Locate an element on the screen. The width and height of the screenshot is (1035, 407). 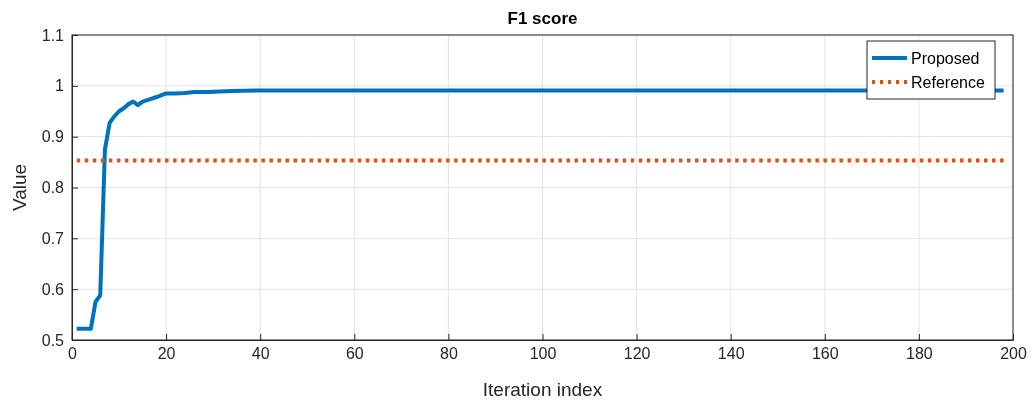
legend-label: Reference is located at coordinates (948, 82).